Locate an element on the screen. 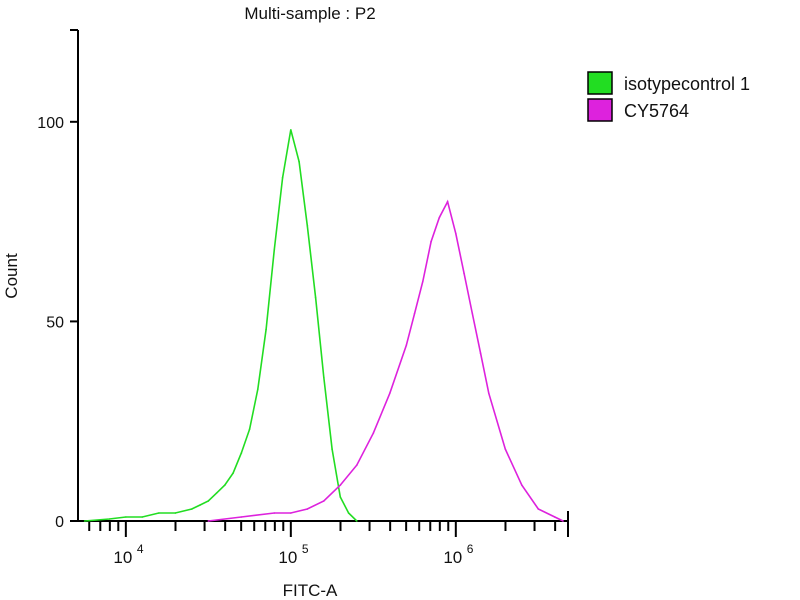  legend-label: CY5764 is located at coordinates (656, 111).